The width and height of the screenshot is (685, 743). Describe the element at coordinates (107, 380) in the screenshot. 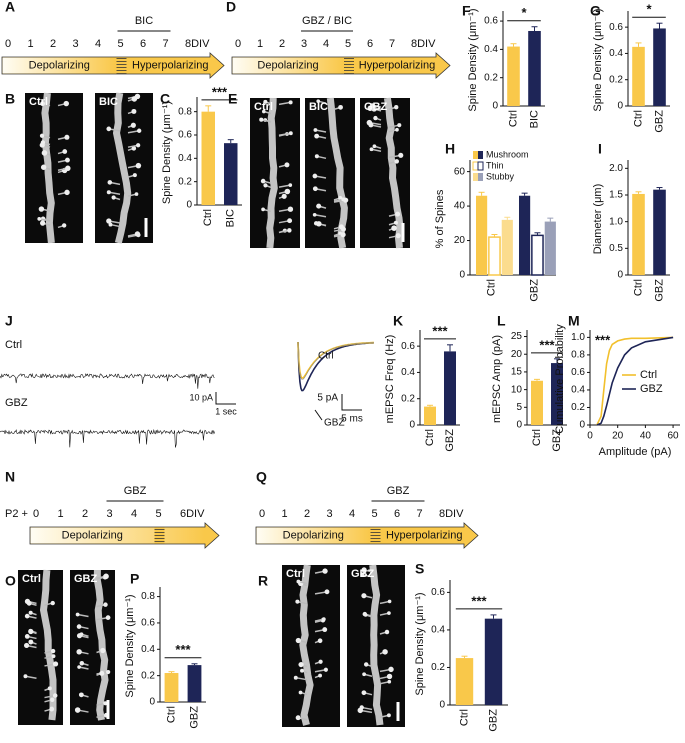

I see `raw-trace` at that location.